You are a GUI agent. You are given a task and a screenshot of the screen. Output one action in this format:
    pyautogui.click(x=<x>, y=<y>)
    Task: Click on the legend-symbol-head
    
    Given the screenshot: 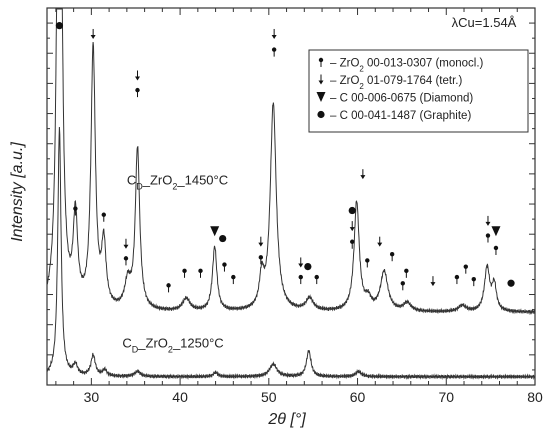 What is the action you would take?
    pyautogui.click(x=321, y=82)
    